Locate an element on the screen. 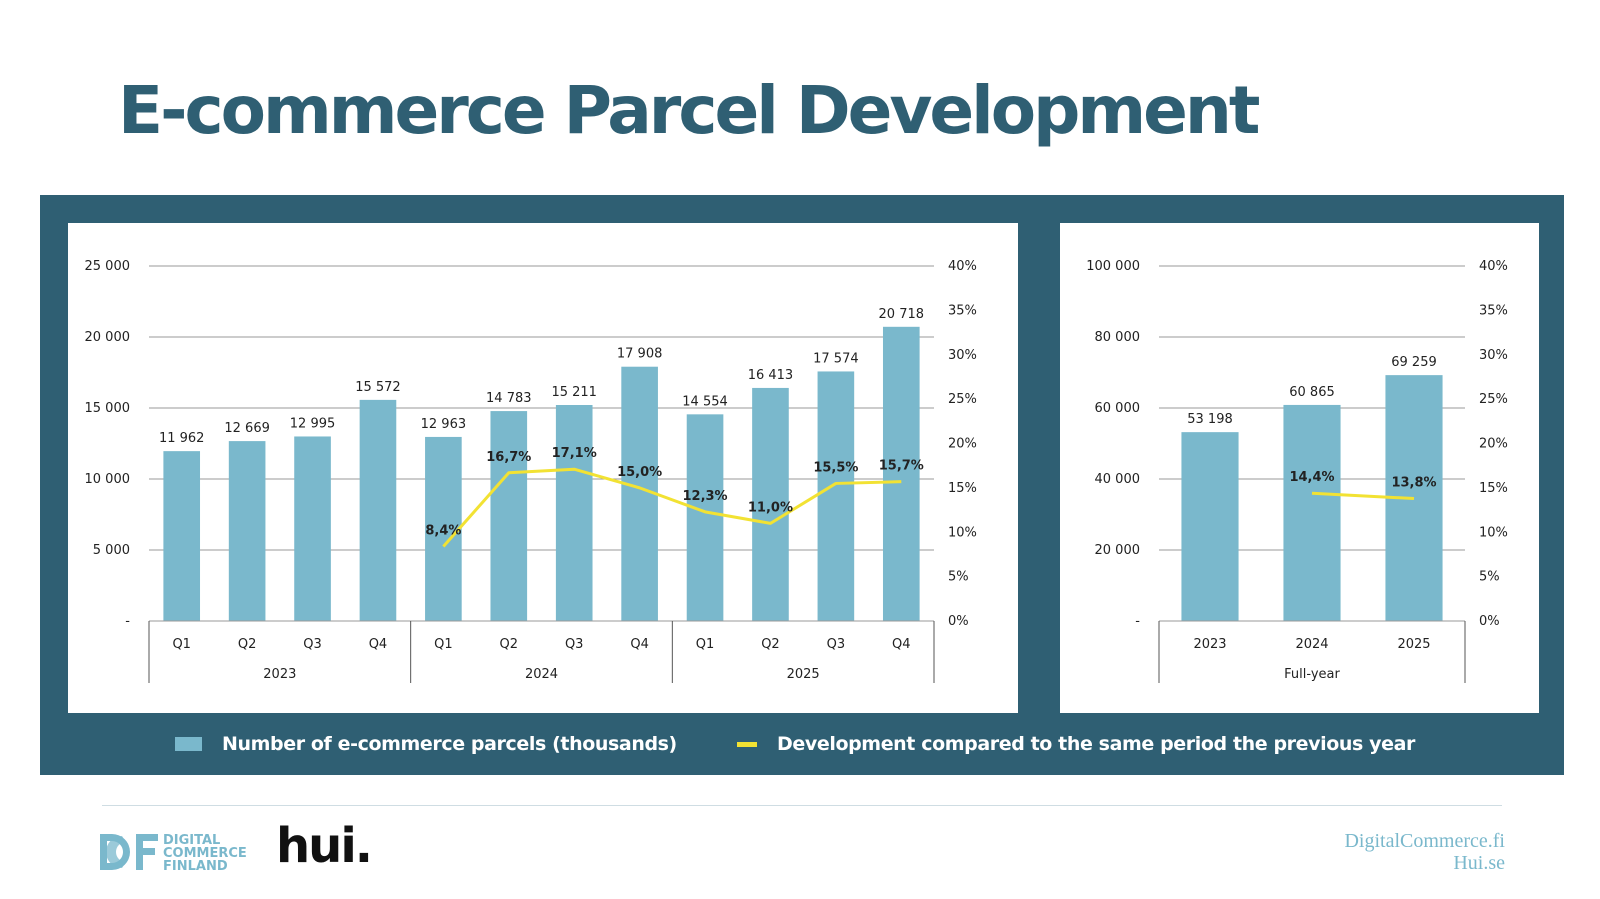  bar-value-label: 14 783 is located at coordinates (508, 398).